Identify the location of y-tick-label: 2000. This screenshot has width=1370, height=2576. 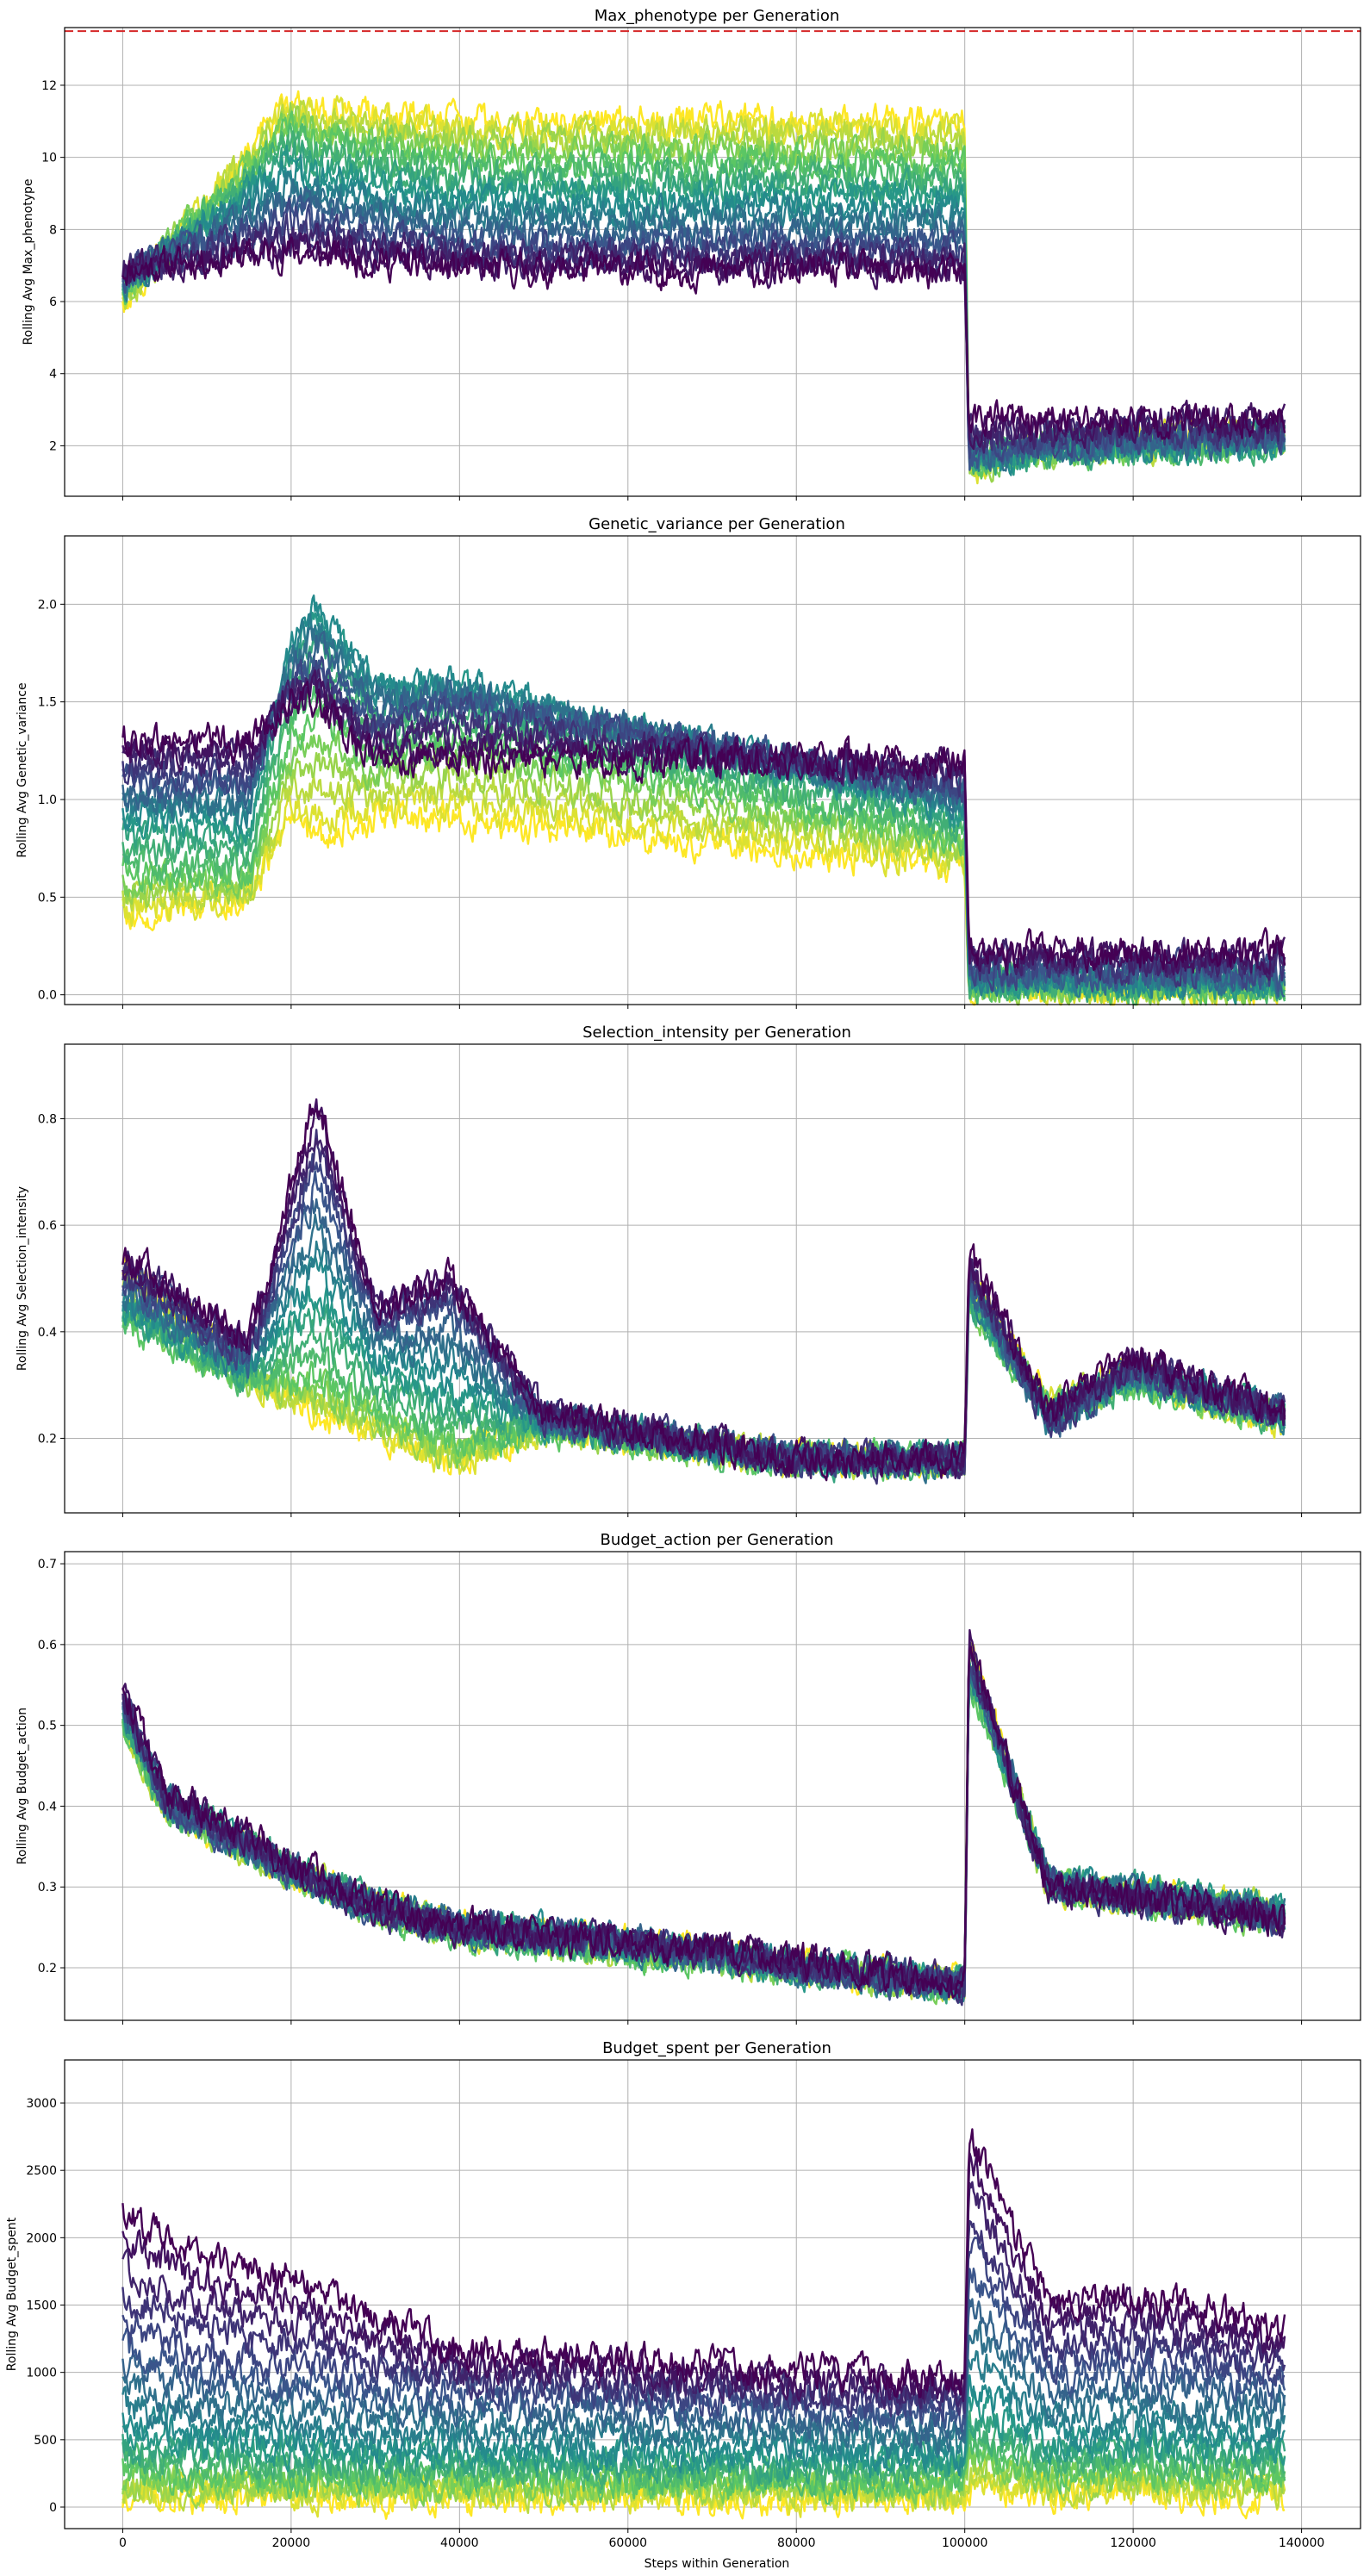
(42, 2238).